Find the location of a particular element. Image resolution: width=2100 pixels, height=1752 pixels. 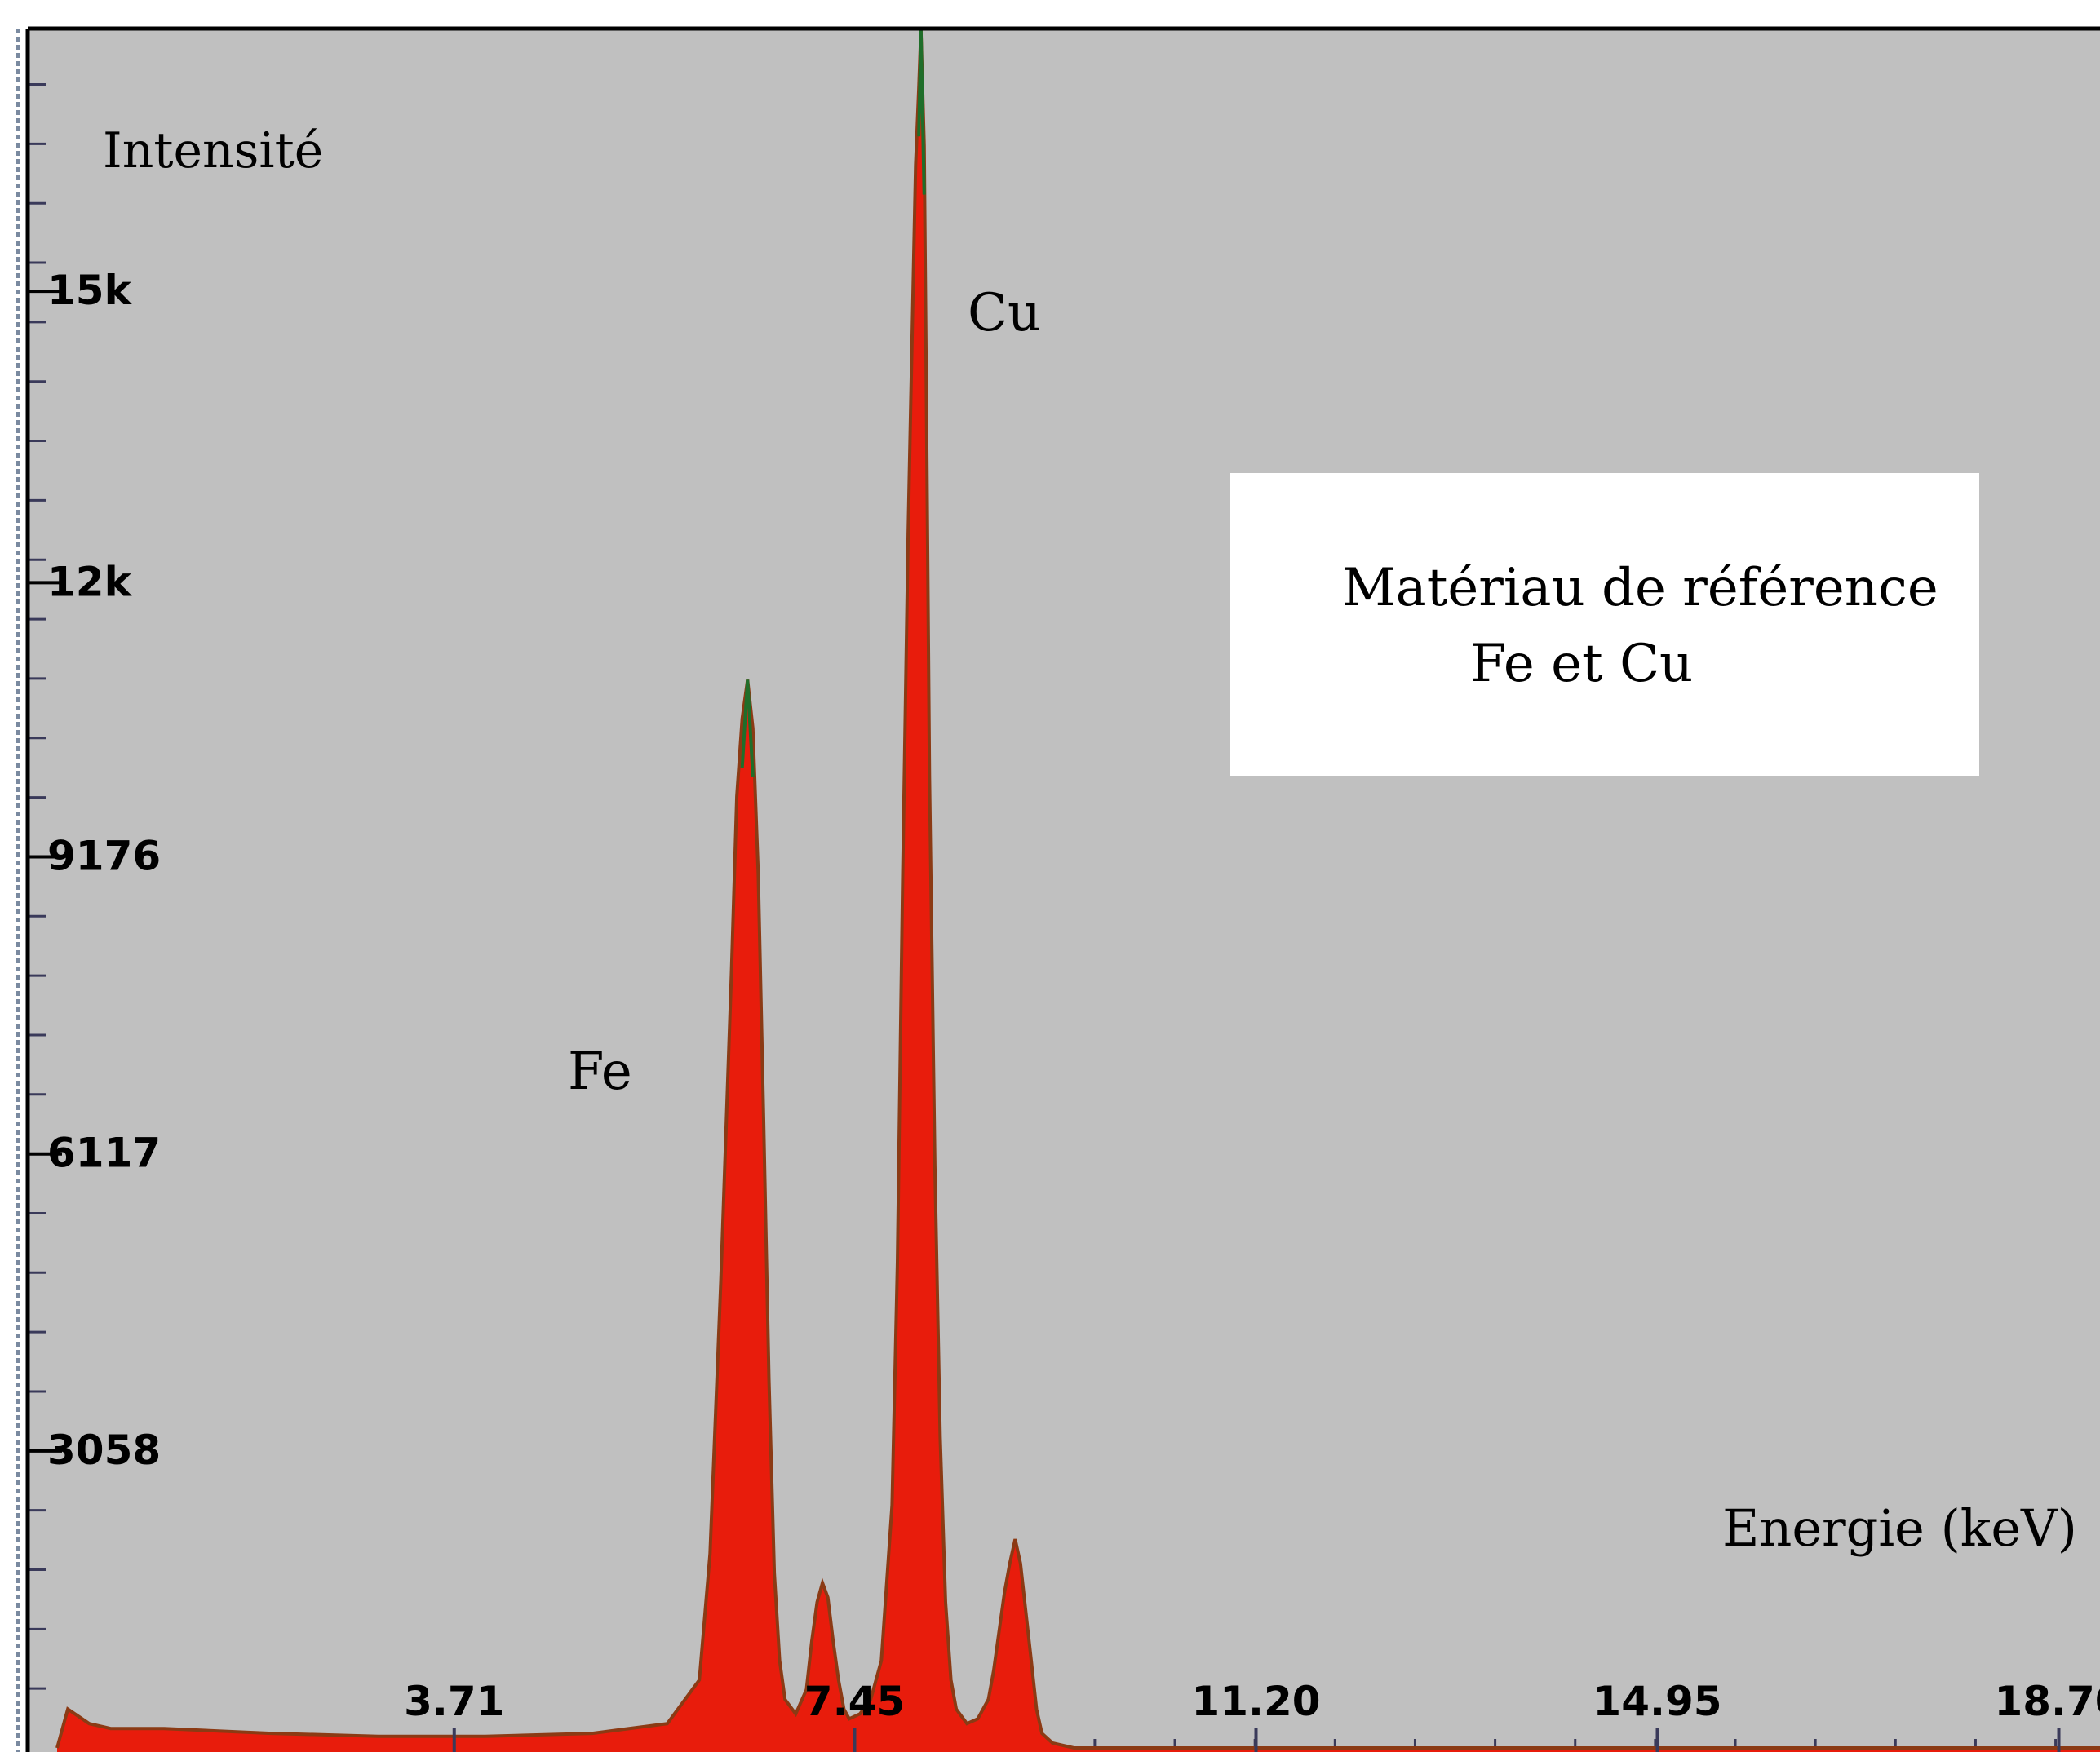

x-tick-label: 11.20 is located at coordinates (1256, 1702).